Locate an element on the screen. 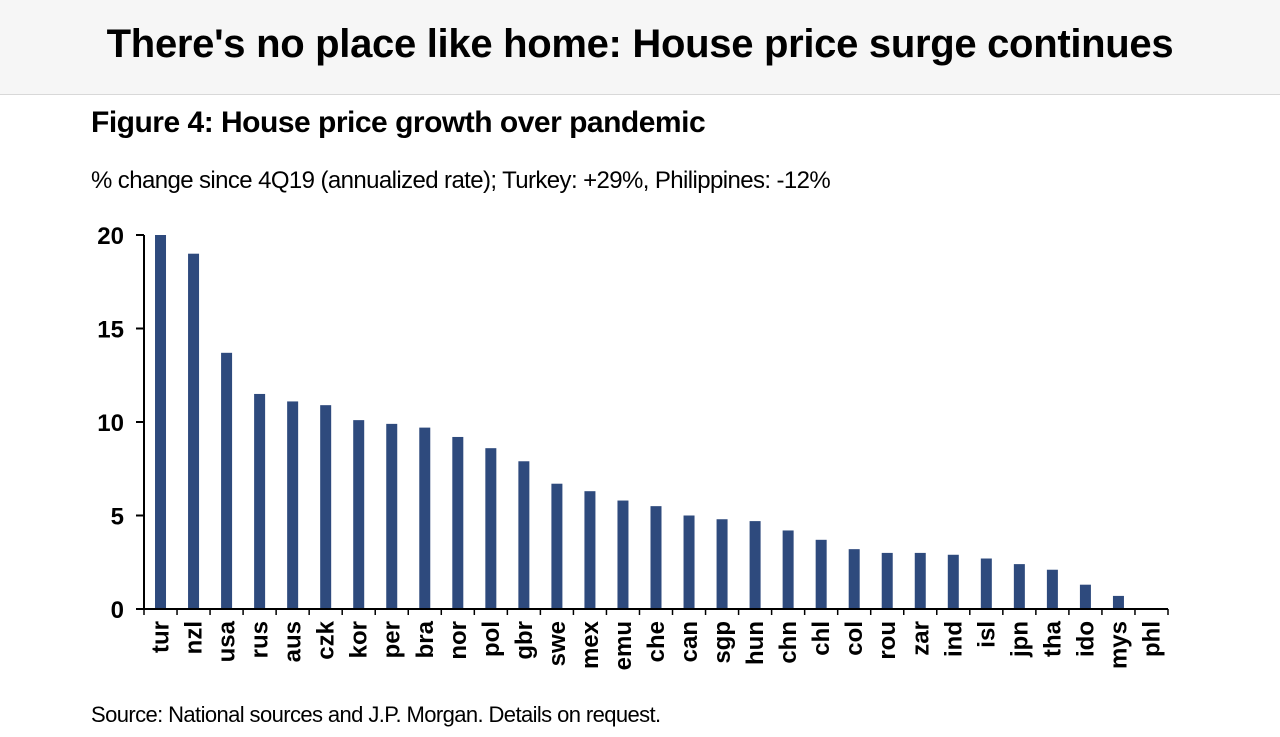 This screenshot has height=737, width=1280. bar-emu is located at coordinates (623, 554).